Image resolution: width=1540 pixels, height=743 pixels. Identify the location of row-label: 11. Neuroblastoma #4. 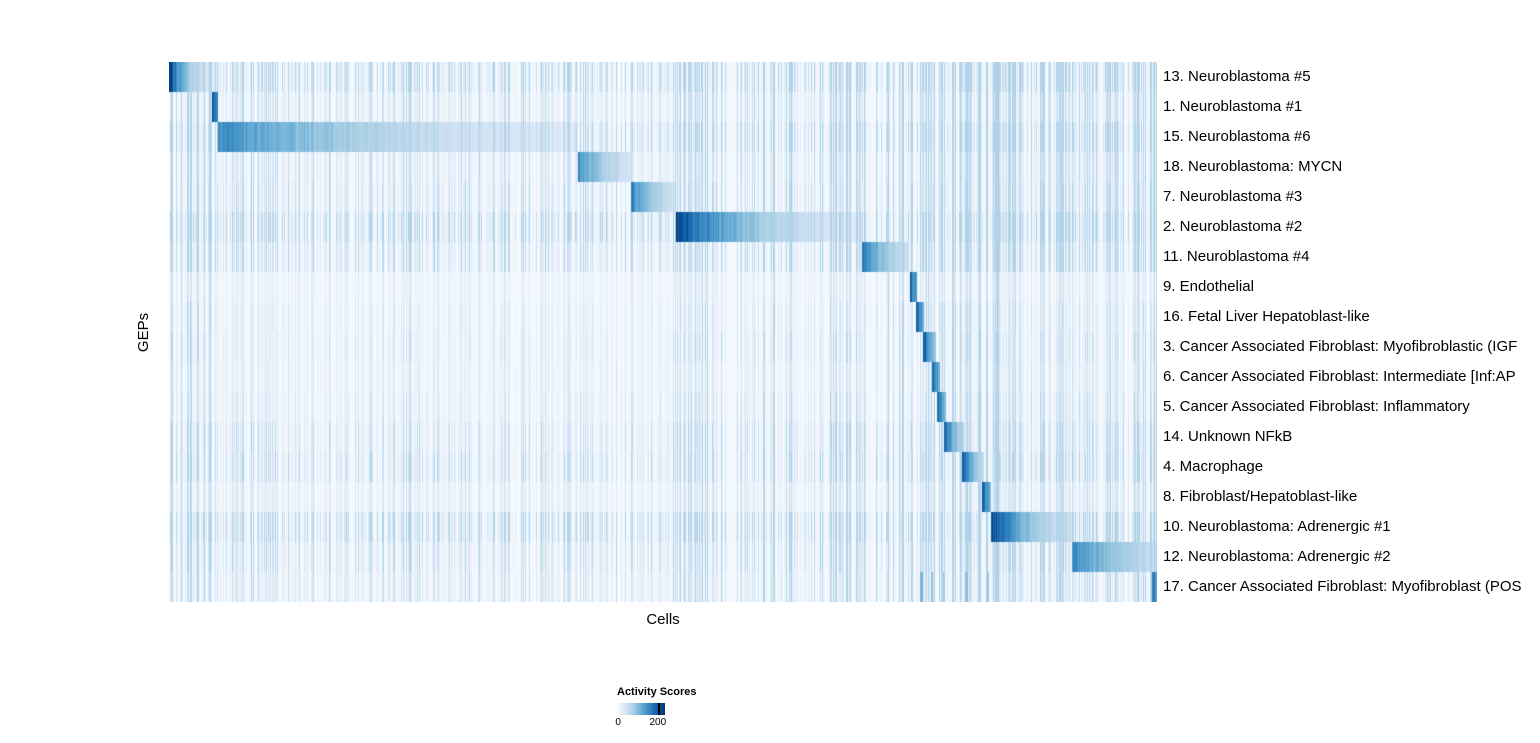
(1236, 256).